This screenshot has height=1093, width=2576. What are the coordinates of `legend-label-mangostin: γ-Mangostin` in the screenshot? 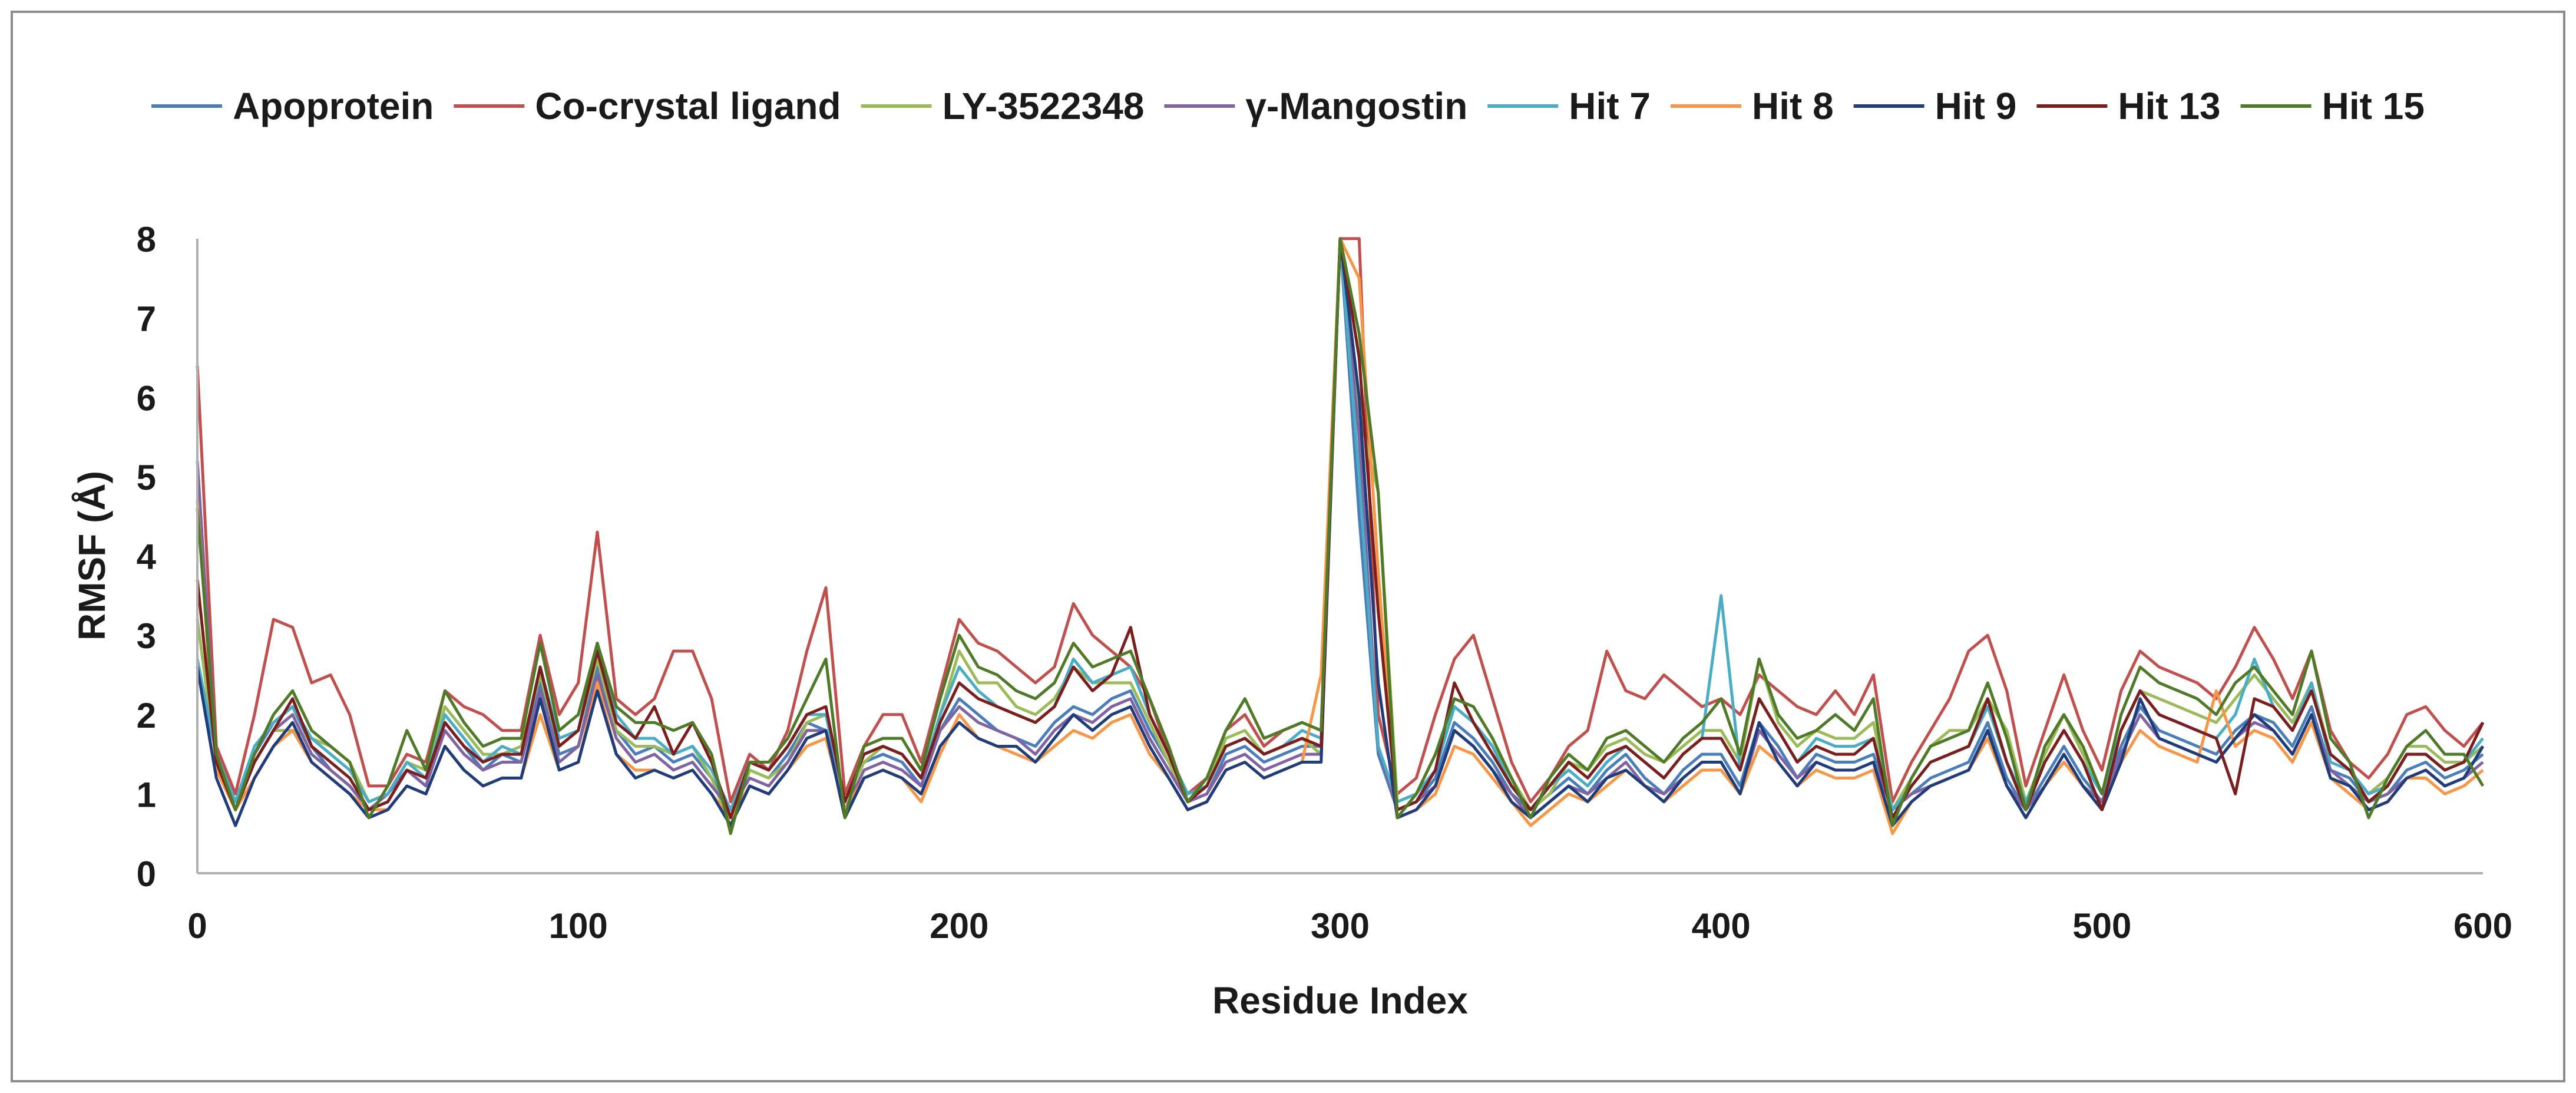 It's located at (1356, 106).